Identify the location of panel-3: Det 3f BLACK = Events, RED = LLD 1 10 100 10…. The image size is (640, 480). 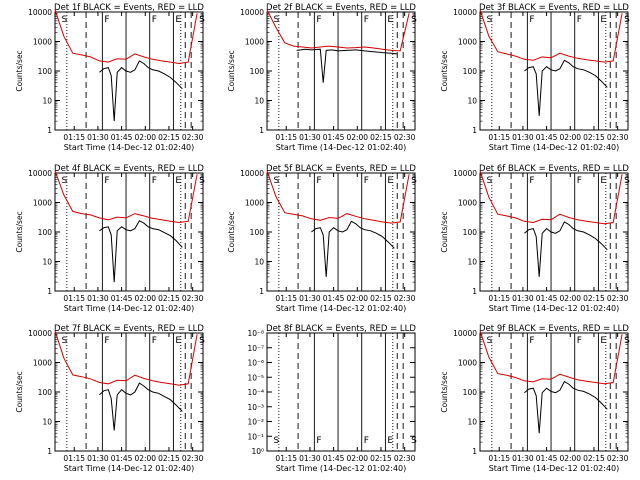
(535, 77).